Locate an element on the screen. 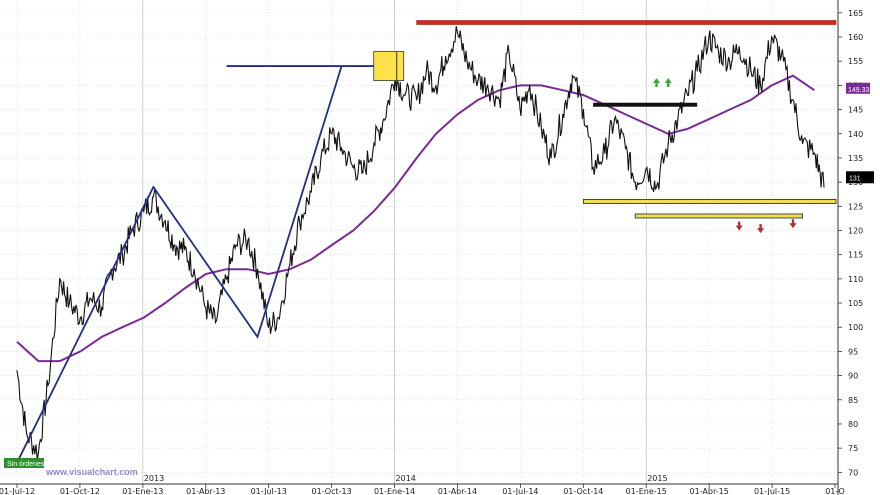  y-tick-label: 120 is located at coordinates (855, 230).